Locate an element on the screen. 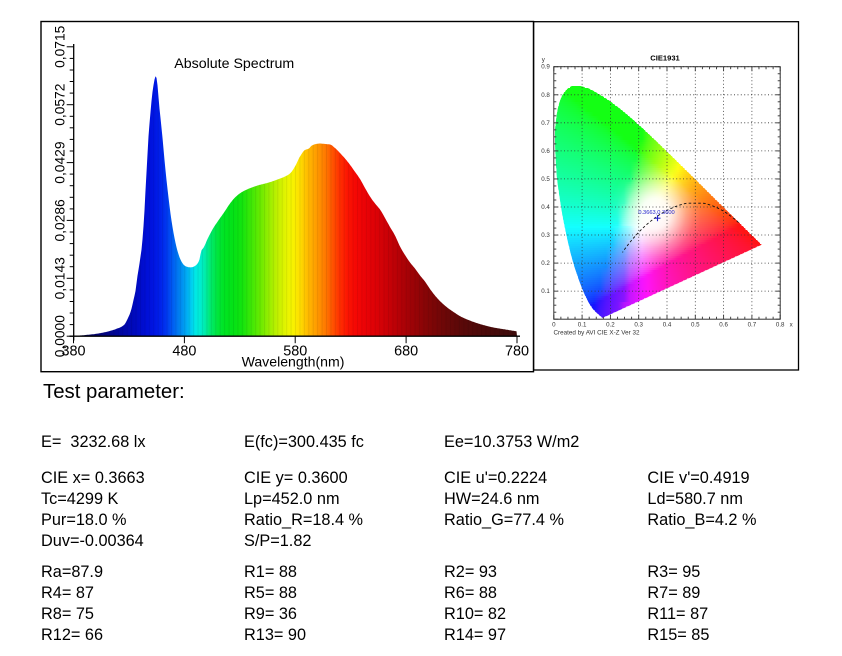 Image resolution: width=842 pixels, height=656 pixels. svg-text: 0,0429 is located at coordinates (60, 162).